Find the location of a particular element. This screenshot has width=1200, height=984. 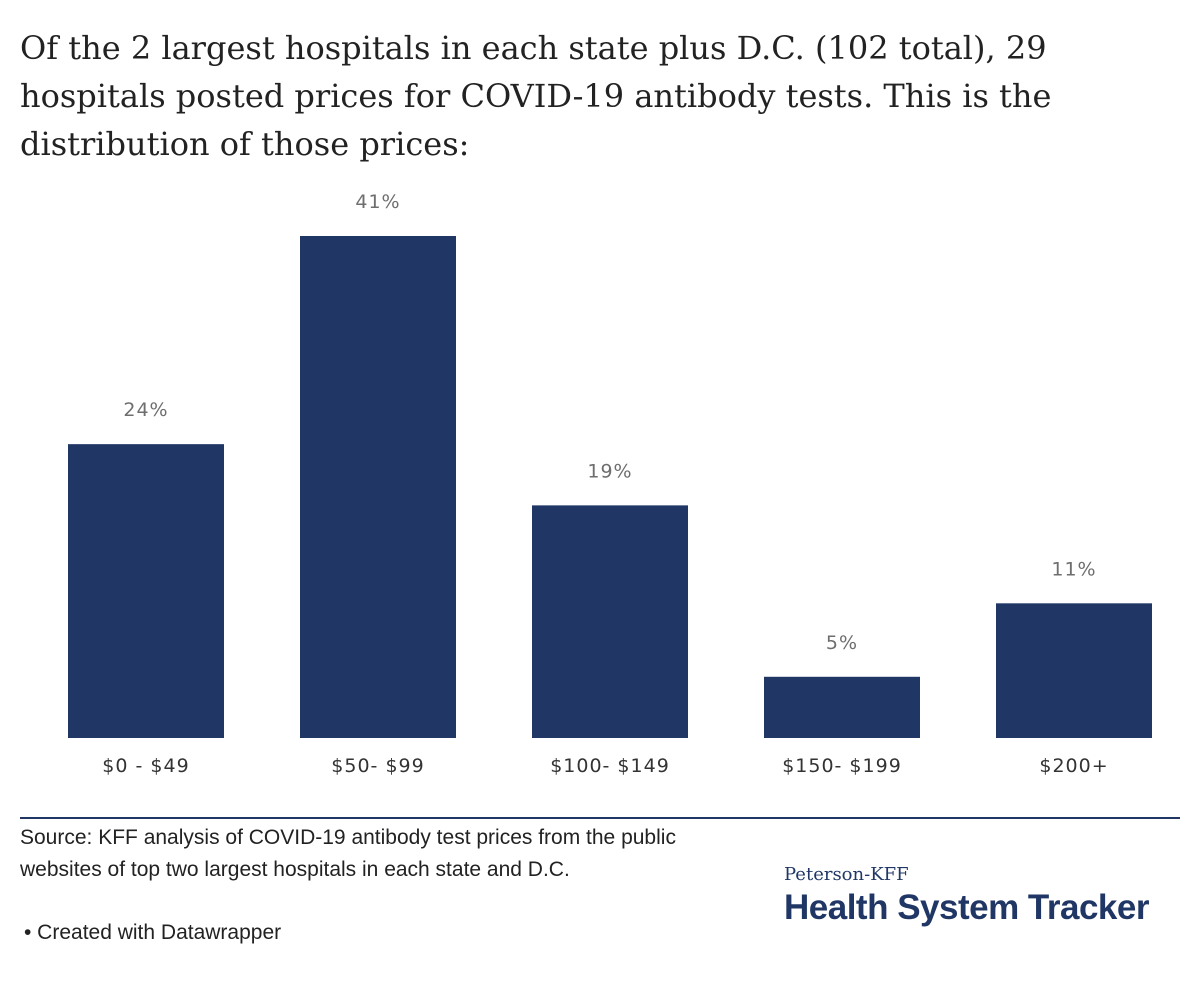

category-label-0: $0 - $49 is located at coordinates (145, 766).